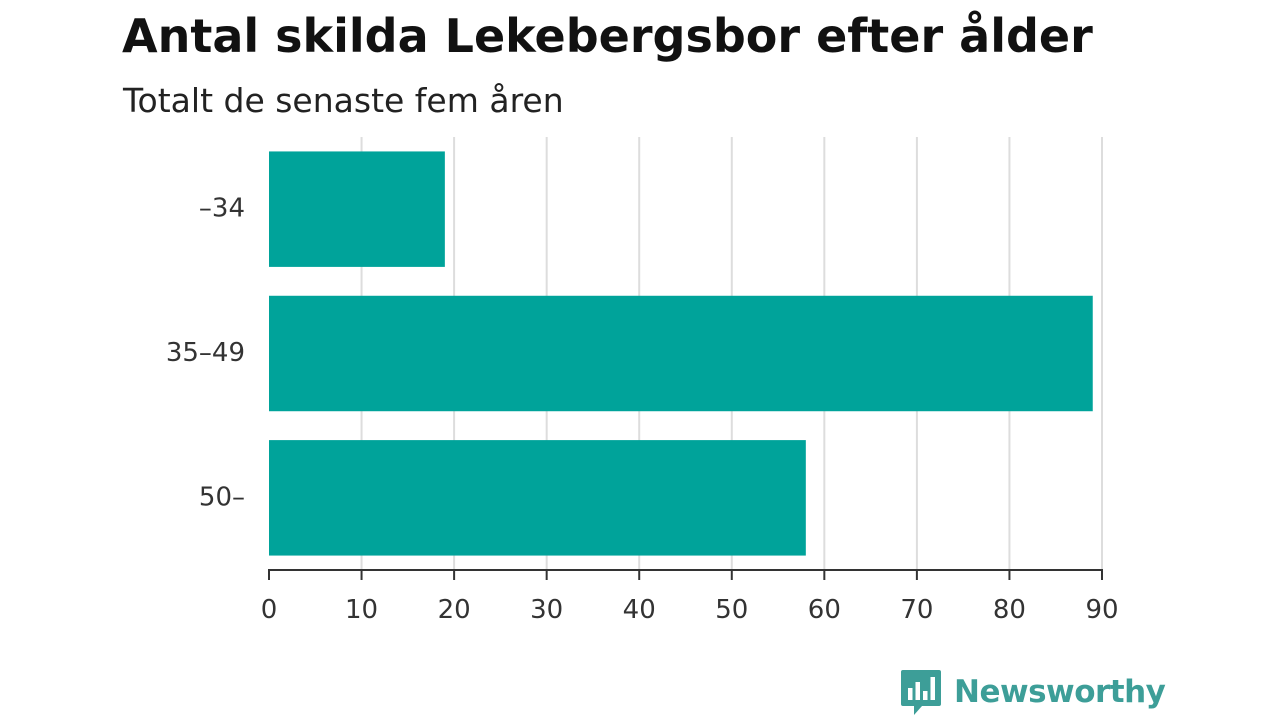 This screenshot has width=1280, height=720. What do you see at coordinates (361, 610) in the screenshot?
I see `x-tick-label: 10` at bounding box center [361, 610].